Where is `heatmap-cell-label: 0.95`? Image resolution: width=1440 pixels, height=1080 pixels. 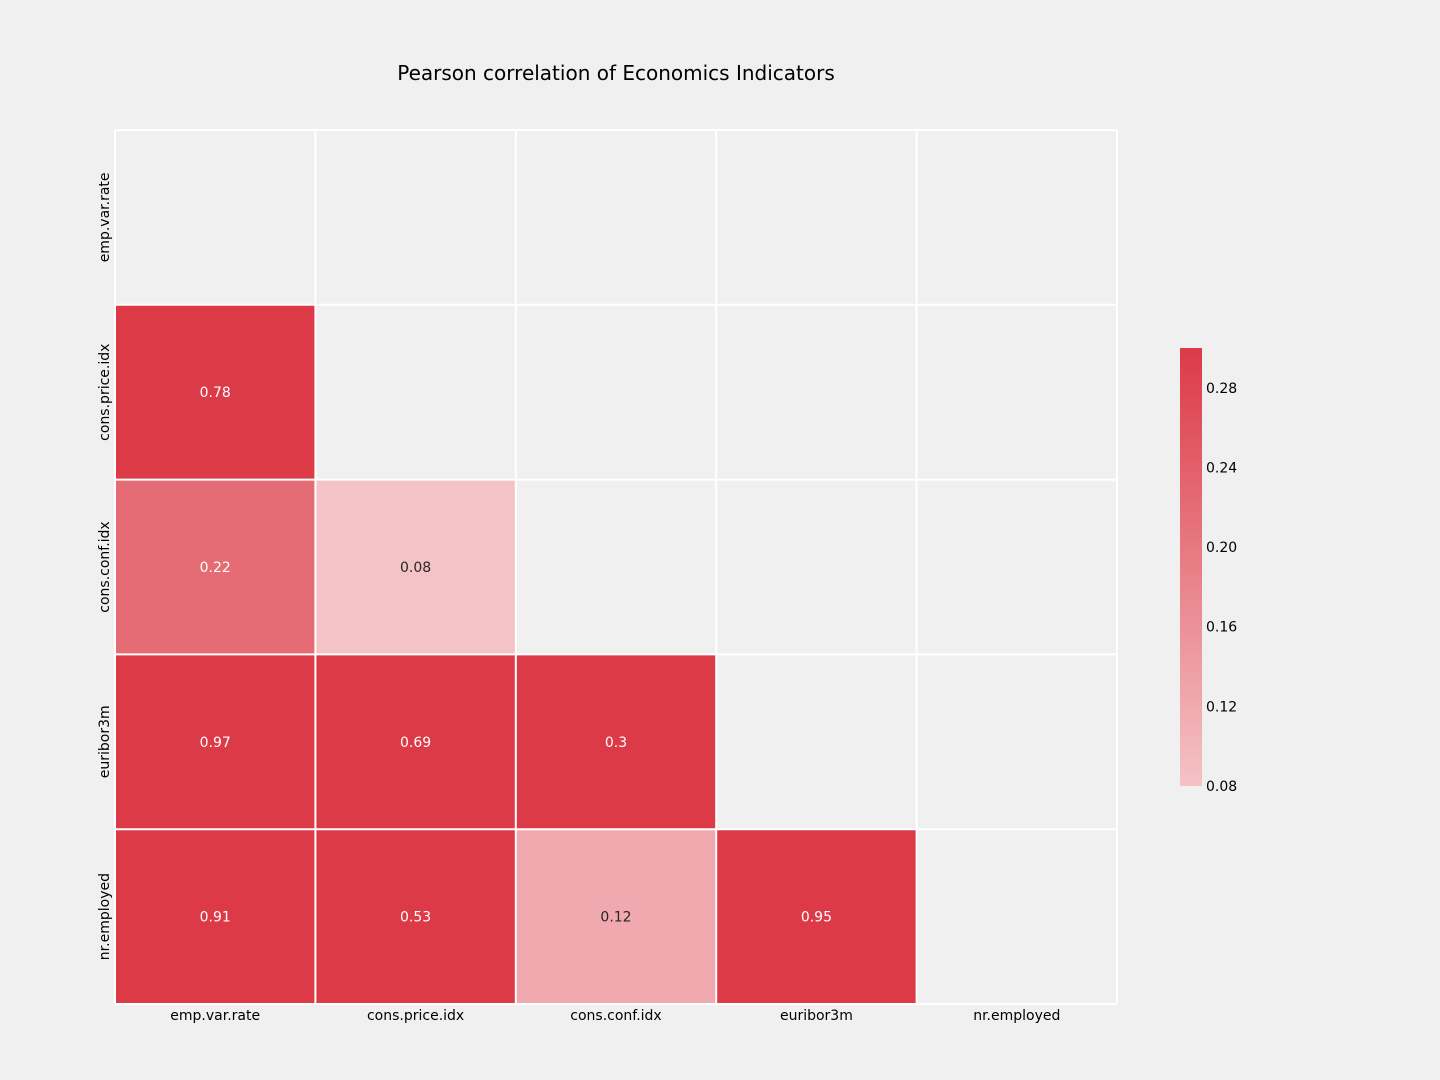
heatmap-cell-label: 0.95 is located at coordinates (816, 918).